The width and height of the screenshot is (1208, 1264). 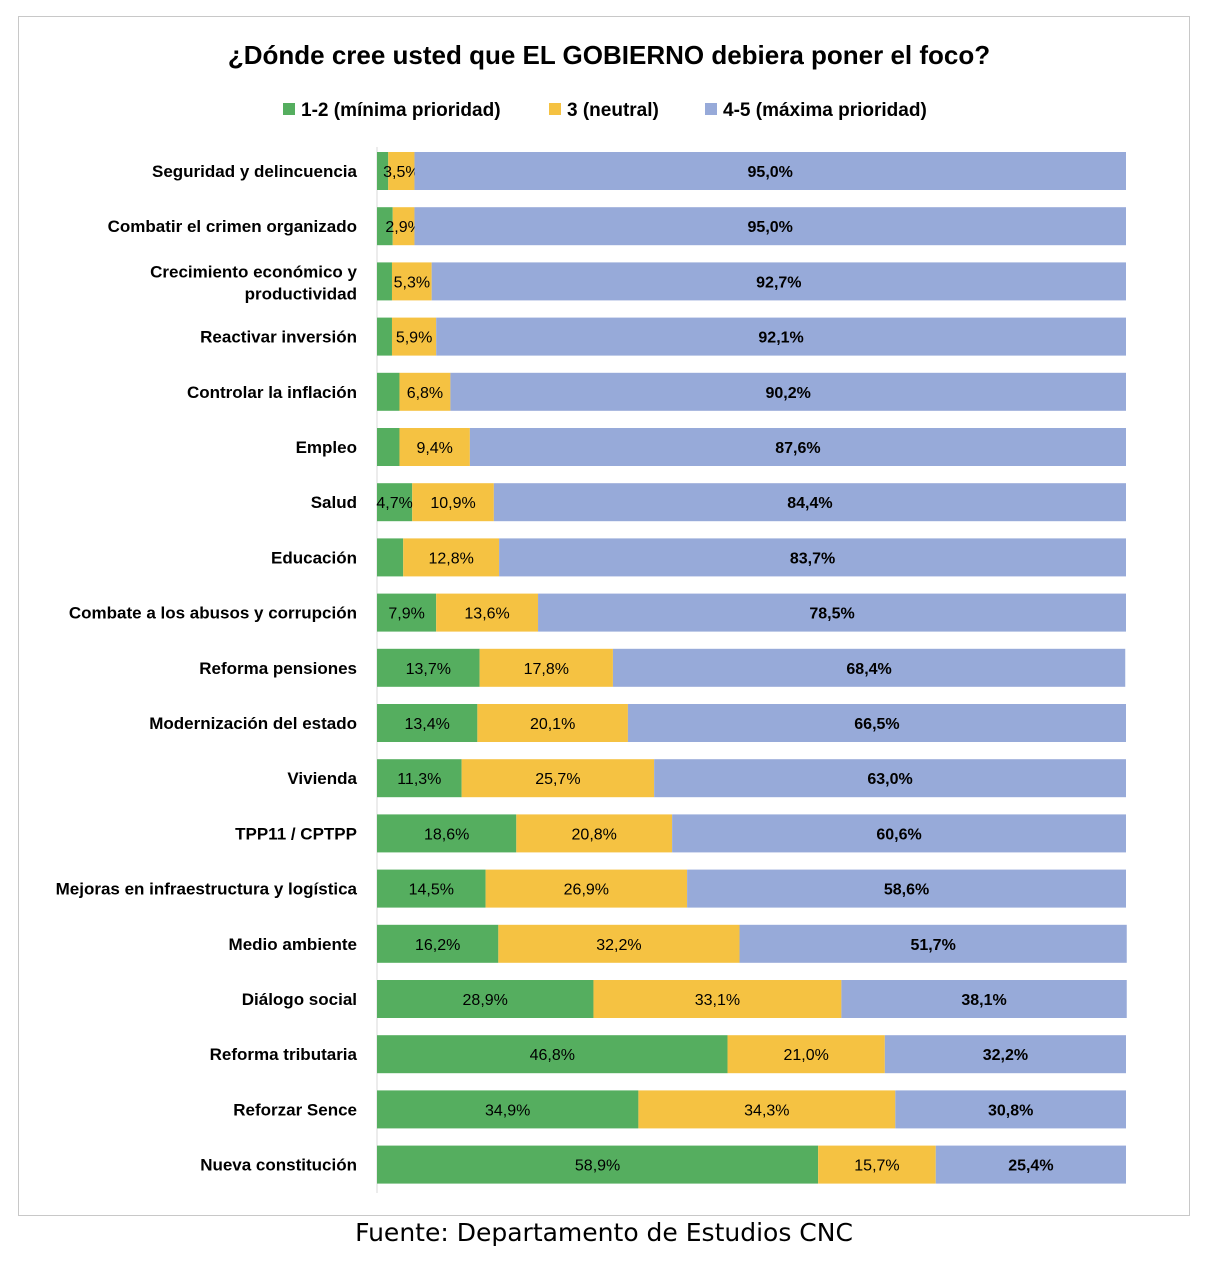 I want to click on data-label: 28,9%, so click(x=485, y=1000).